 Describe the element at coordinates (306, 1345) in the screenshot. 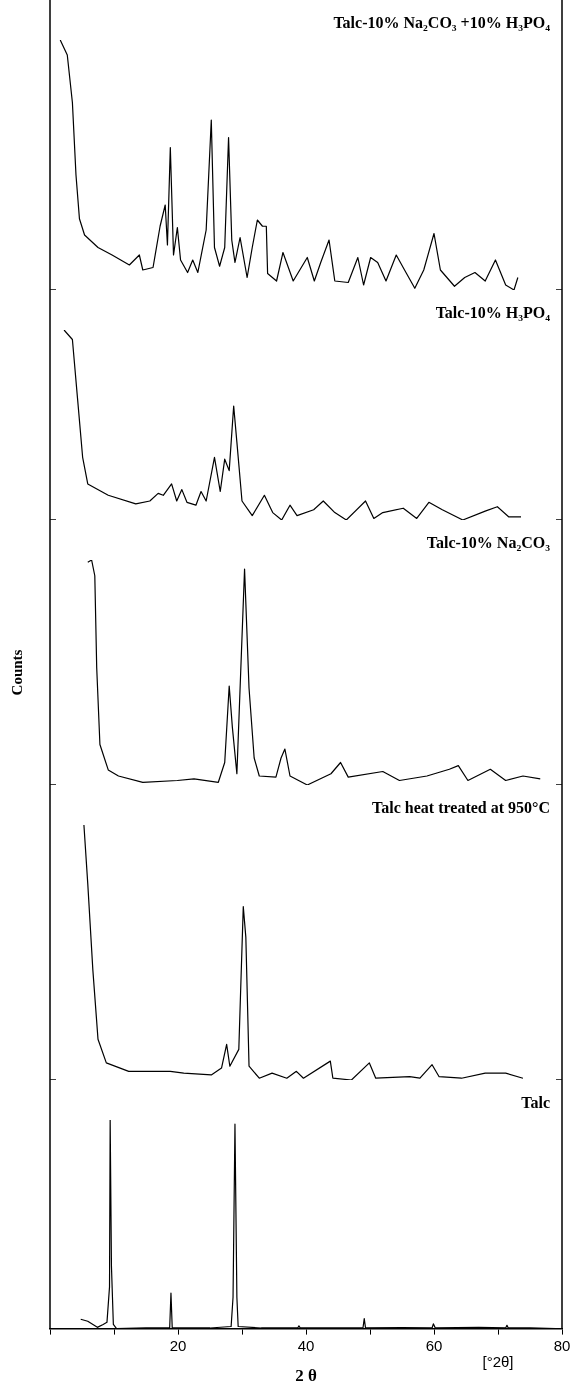

I see `x-tick-label: 40` at that location.